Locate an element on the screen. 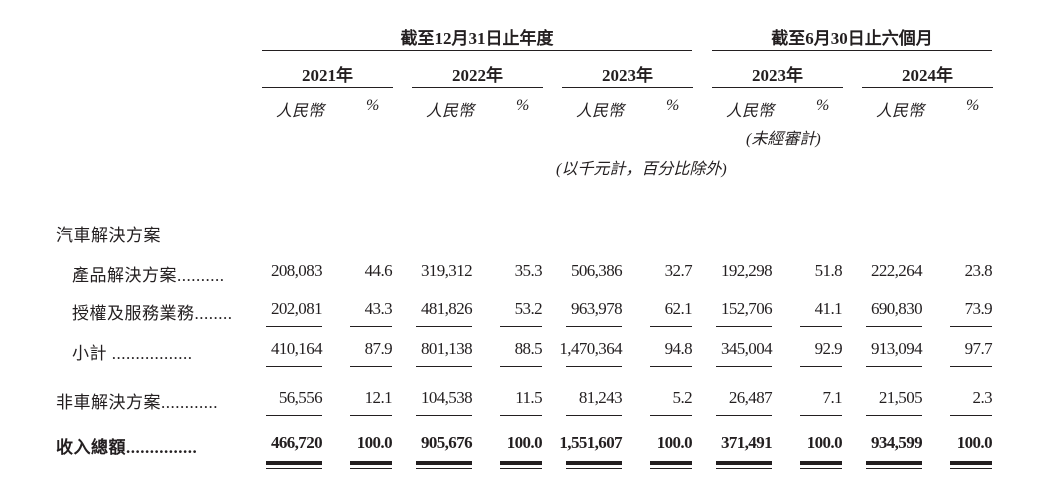 This screenshot has height=499, width=1056. amount-cell: 81,243 is located at coordinates (600, 397).